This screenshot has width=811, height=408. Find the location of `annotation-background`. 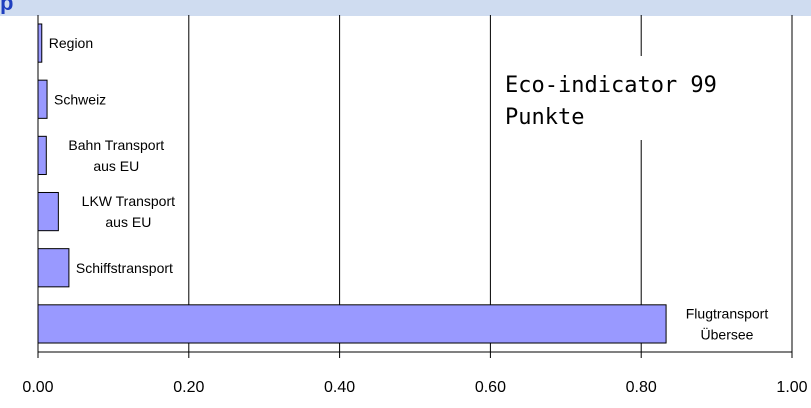

annotation-background is located at coordinates (641, 98).